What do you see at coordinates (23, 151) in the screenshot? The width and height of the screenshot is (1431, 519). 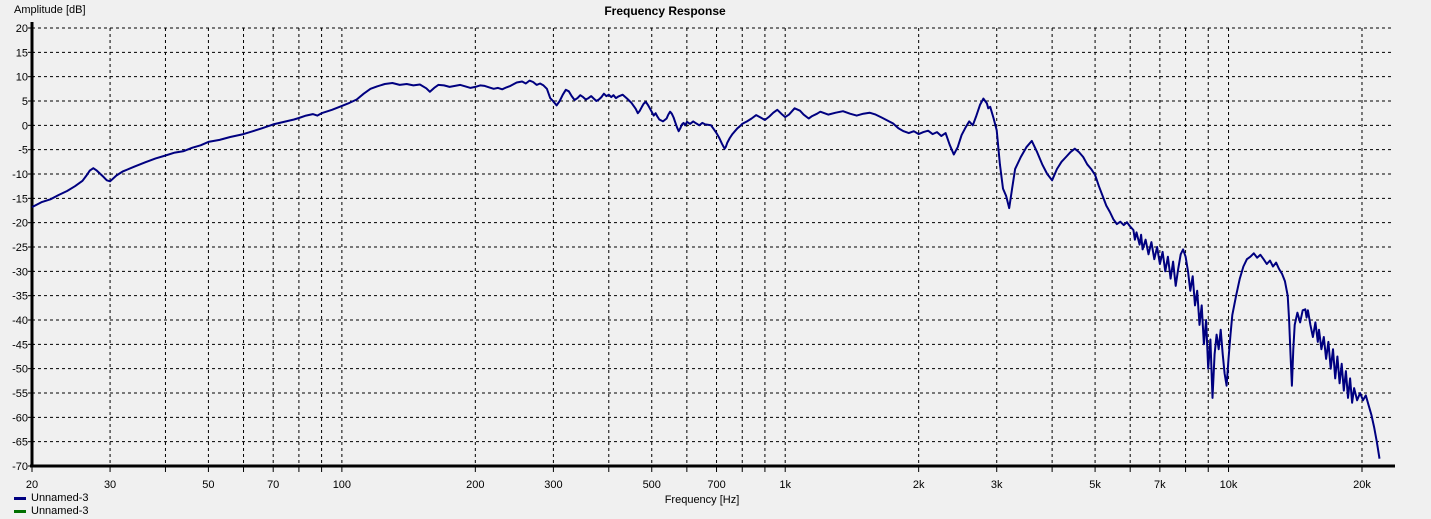 I see `svg-text: -5` at bounding box center [23, 151].